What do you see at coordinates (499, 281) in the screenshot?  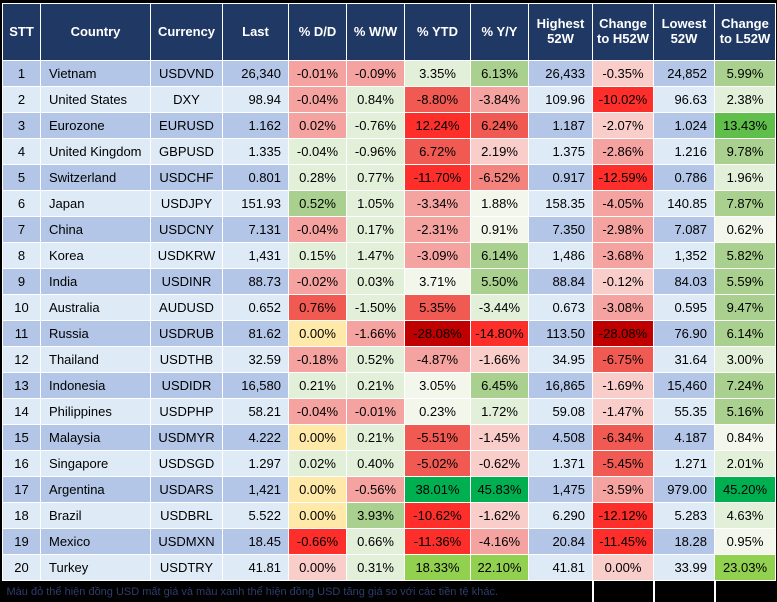 I see `cell-yy: 5.50%` at bounding box center [499, 281].